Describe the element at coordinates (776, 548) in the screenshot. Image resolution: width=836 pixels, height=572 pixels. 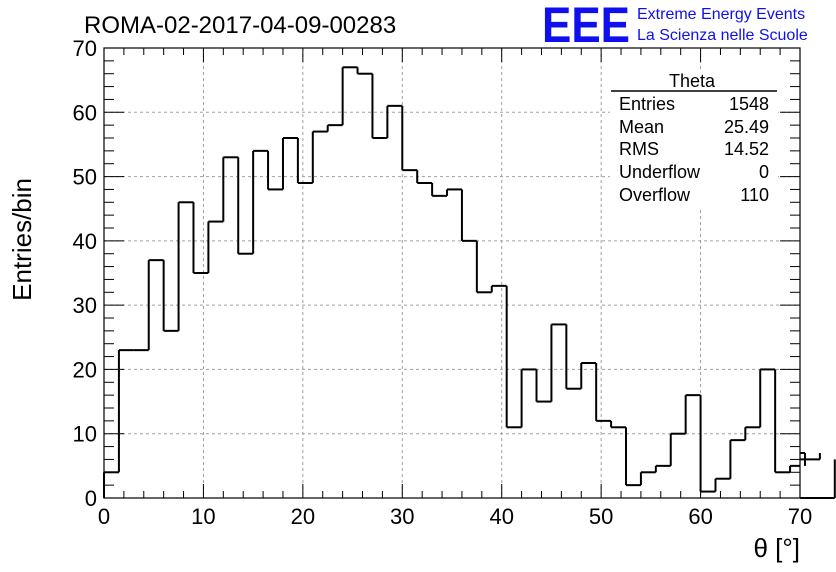
I see `x-axis-label: θ [°]` at that location.